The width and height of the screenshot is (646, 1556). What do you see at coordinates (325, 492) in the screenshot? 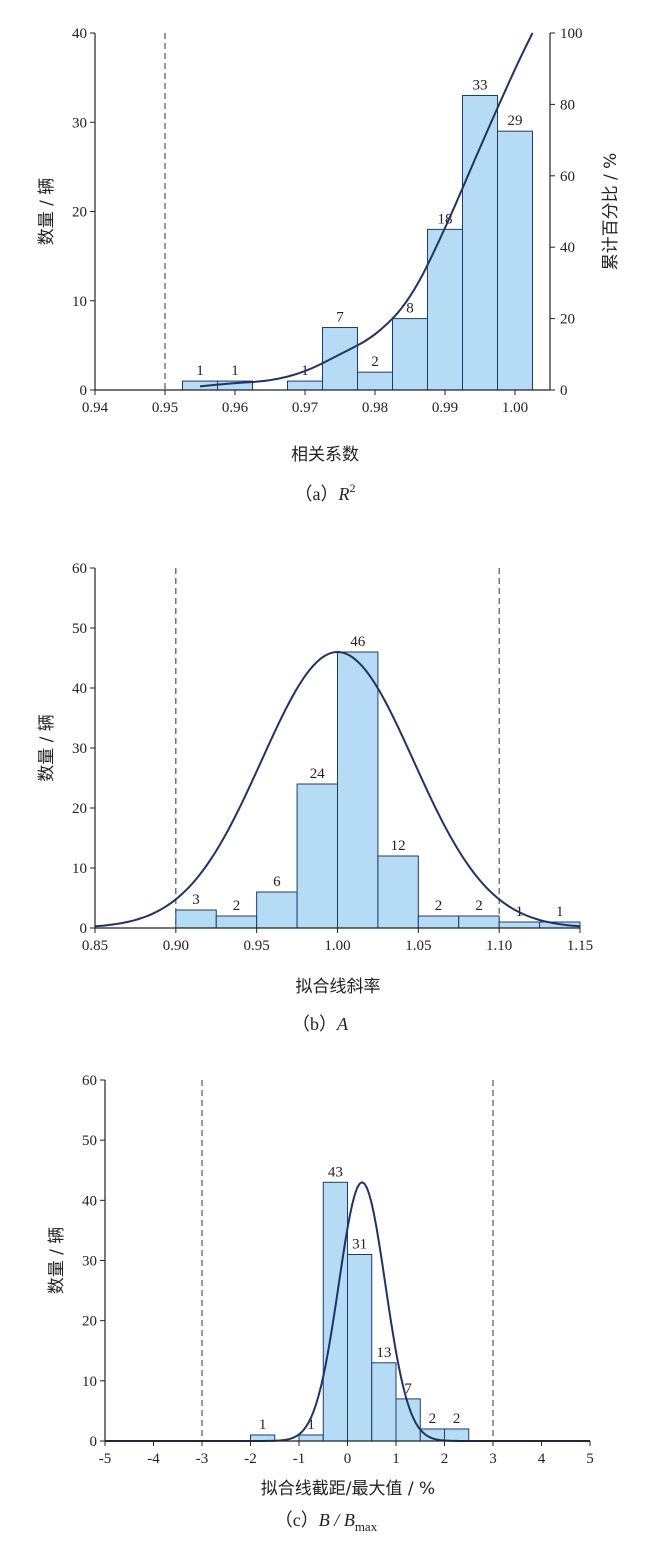
I see `figure-caption: （a）R2` at bounding box center [325, 492].